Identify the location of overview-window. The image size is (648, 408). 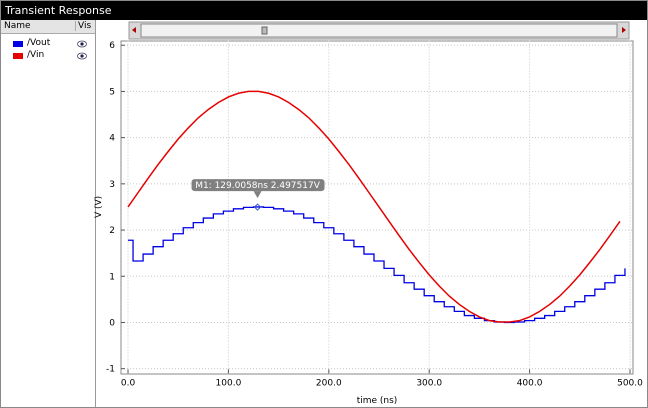
(379, 30).